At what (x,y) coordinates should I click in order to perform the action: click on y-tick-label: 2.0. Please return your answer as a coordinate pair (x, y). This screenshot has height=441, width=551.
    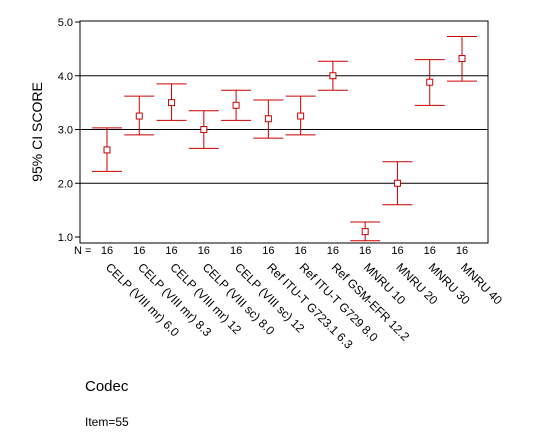
    Looking at the image, I should click on (65, 184).